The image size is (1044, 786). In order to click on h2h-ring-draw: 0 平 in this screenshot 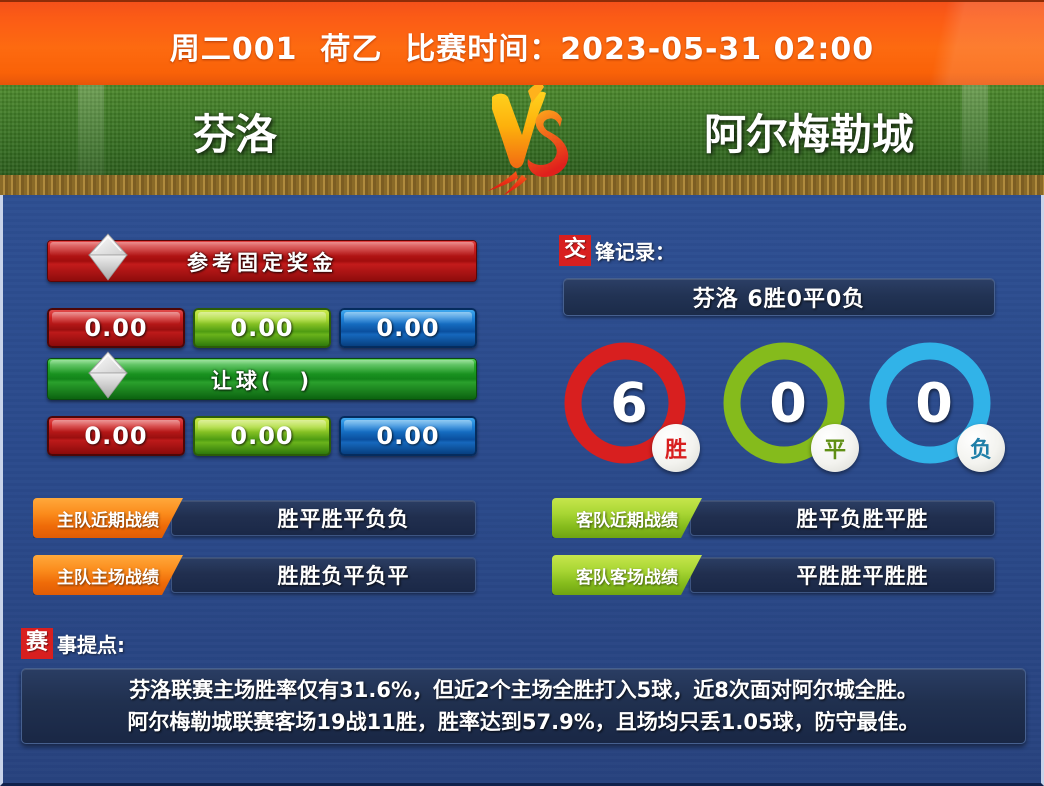, I will do `click(789, 405)`.